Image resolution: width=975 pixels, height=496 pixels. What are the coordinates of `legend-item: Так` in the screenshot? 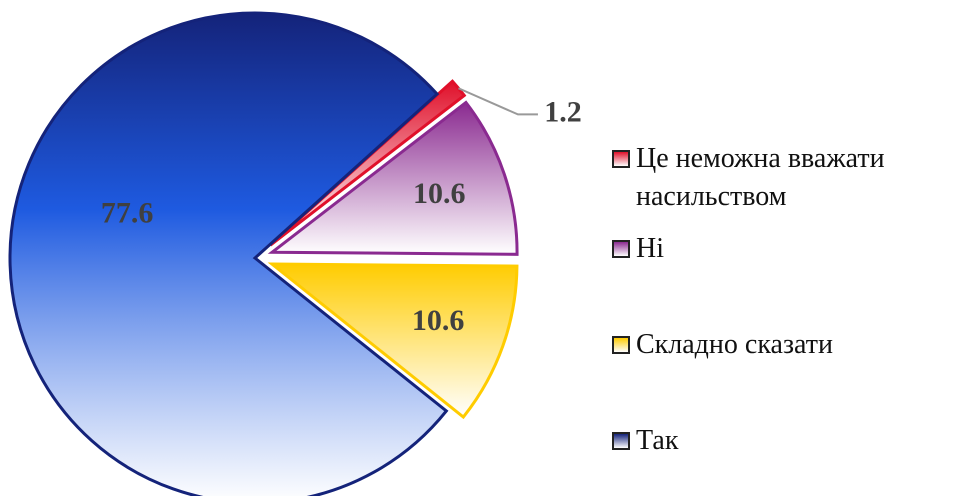 It's located at (784, 441).